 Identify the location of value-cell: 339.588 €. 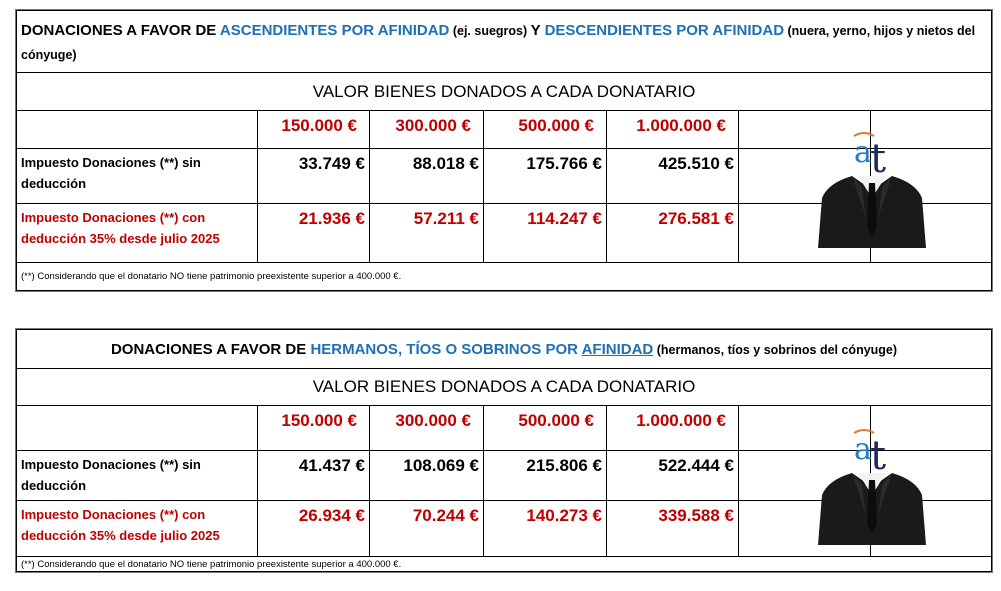
(672, 528).